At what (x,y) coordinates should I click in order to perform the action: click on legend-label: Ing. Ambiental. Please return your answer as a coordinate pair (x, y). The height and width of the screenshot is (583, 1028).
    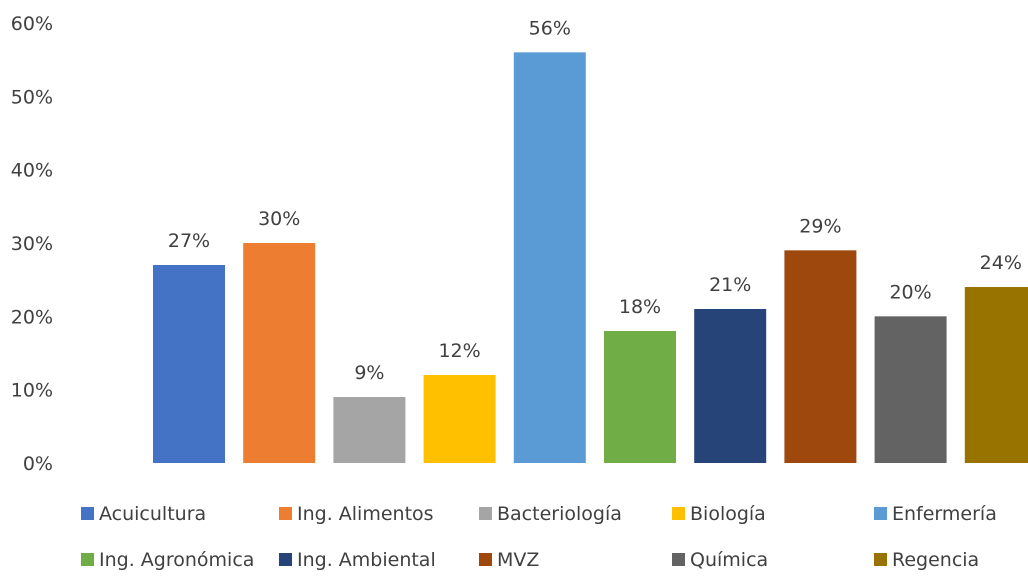
    Looking at the image, I should click on (366, 560).